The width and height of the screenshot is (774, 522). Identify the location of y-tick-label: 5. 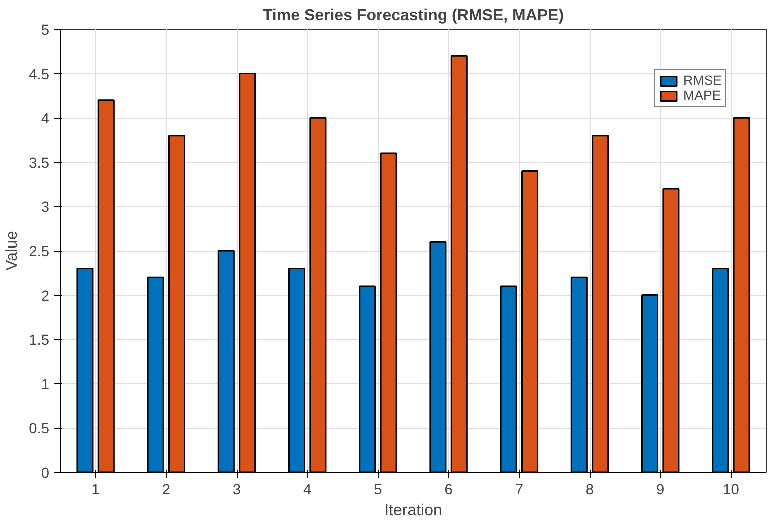
(45, 31).